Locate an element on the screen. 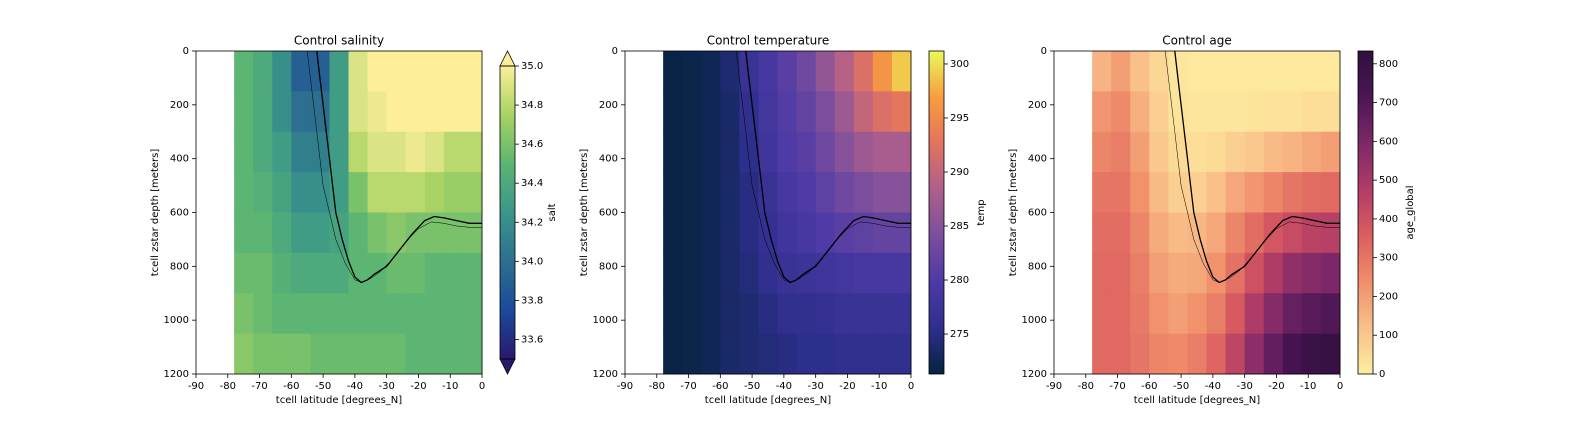  y-tick-label: 200 is located at coordinates (179, 105).